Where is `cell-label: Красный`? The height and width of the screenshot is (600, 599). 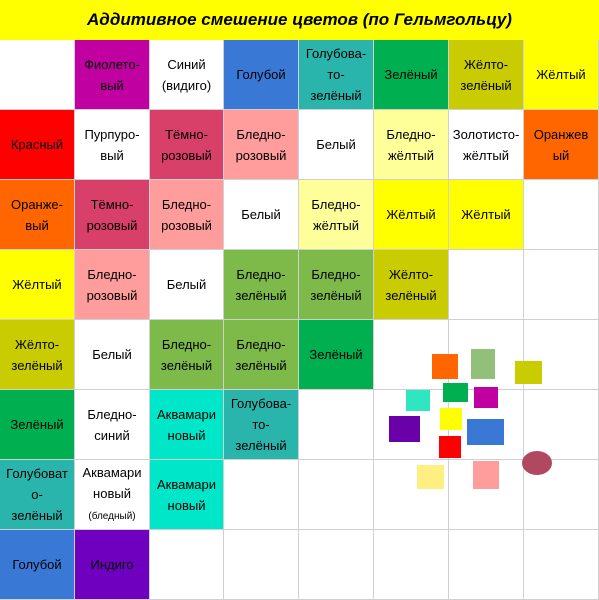
cell-label: Красный is located at coordinates (37, 144).